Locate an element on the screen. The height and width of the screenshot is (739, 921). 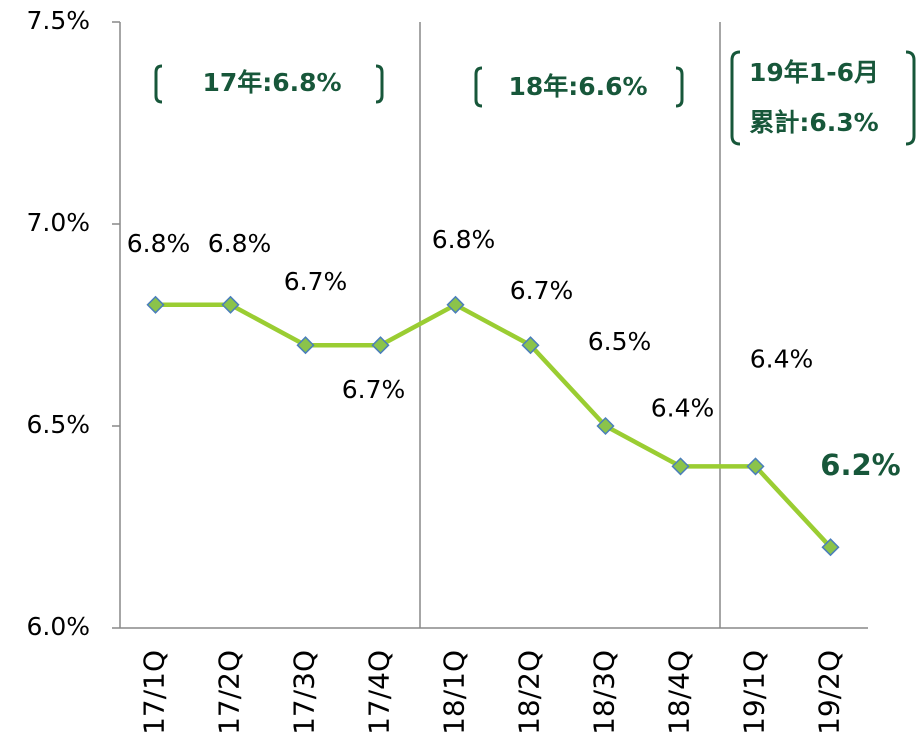
y-tick-label: 6.0% is located at coordinates (58, 626).